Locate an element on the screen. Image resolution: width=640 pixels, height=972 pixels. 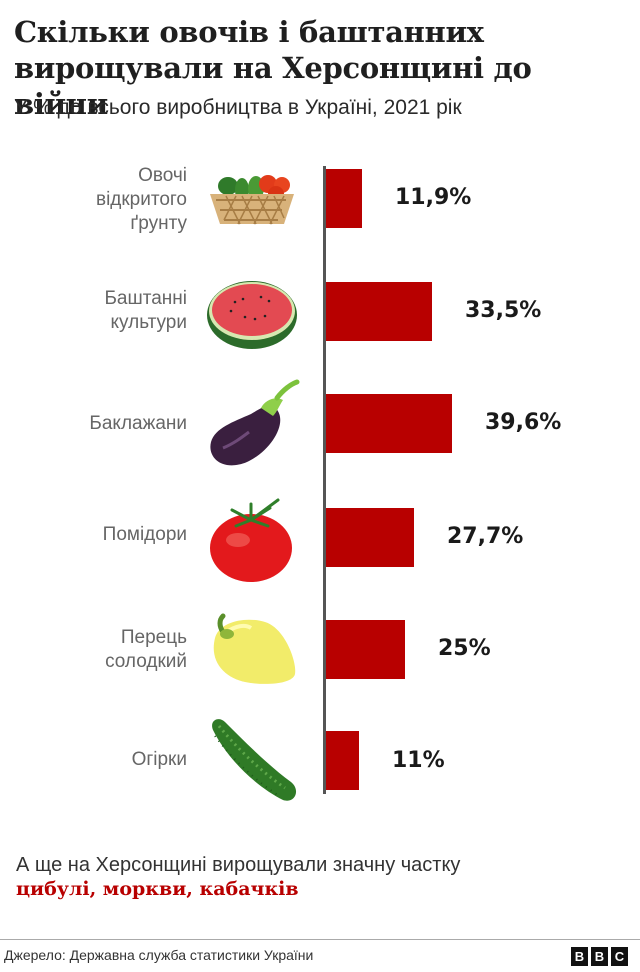
value-label: 27,7% is located at coordinates (485, 536).